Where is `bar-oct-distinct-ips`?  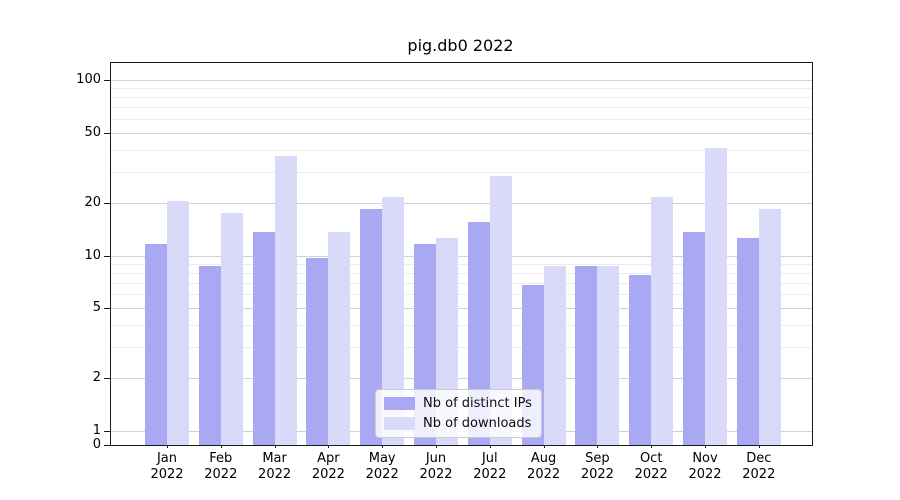 bar-oct-distinct-ips is located at coordinates (640, 359).